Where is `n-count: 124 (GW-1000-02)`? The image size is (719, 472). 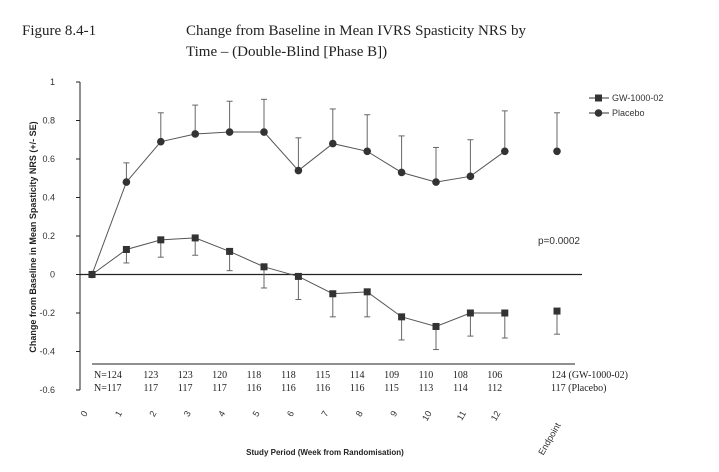 n-count: 124 (GW-1000-02) is located at coordinates (589, 375).